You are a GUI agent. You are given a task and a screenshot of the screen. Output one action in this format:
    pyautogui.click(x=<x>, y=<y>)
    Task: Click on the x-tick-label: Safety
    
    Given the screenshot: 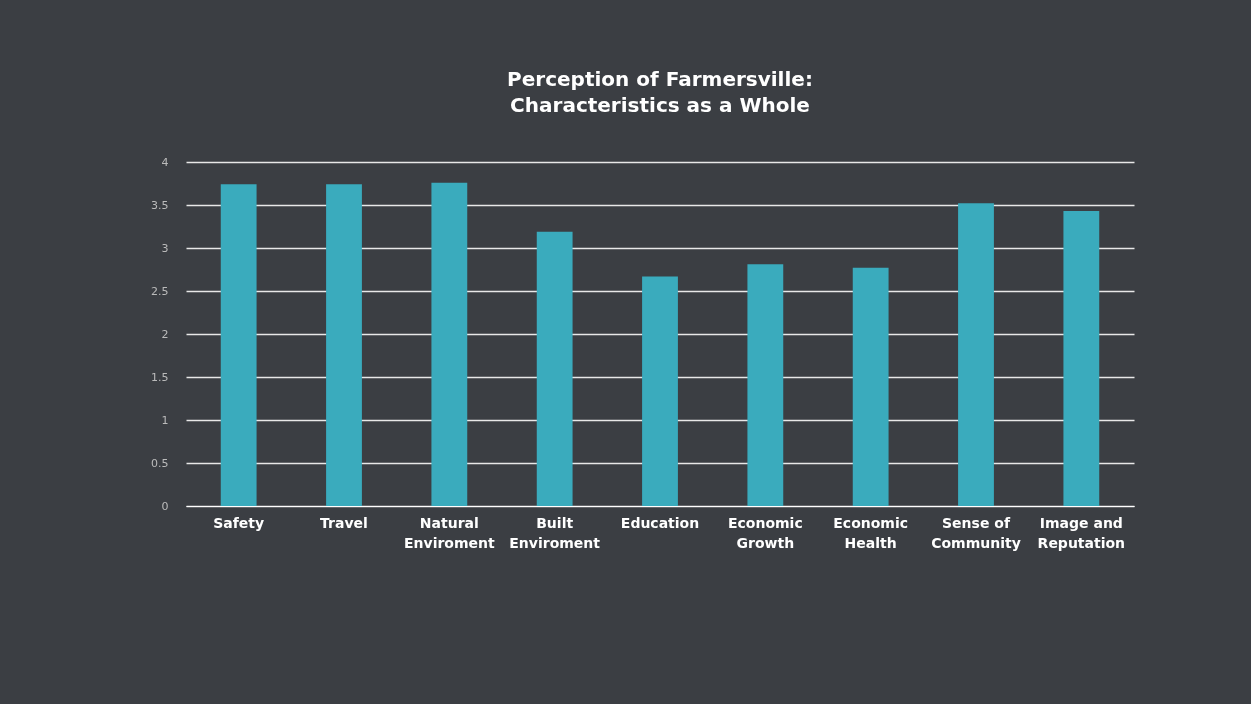 What is the action you would take?
    pyautogui.click(x=239, y=522)
    